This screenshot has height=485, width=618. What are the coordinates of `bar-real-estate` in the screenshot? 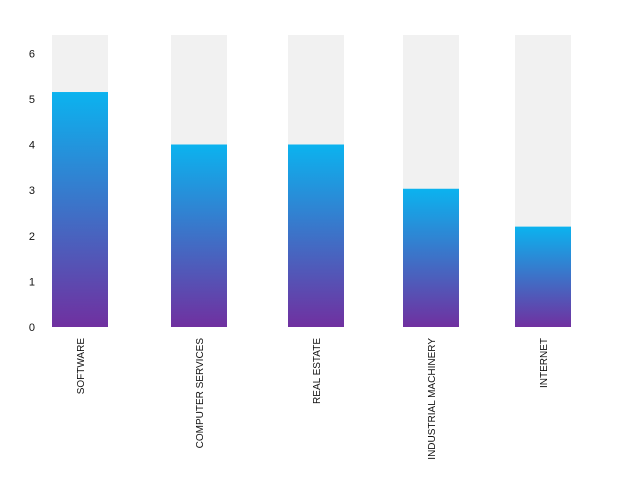 It's located at (316, 235).